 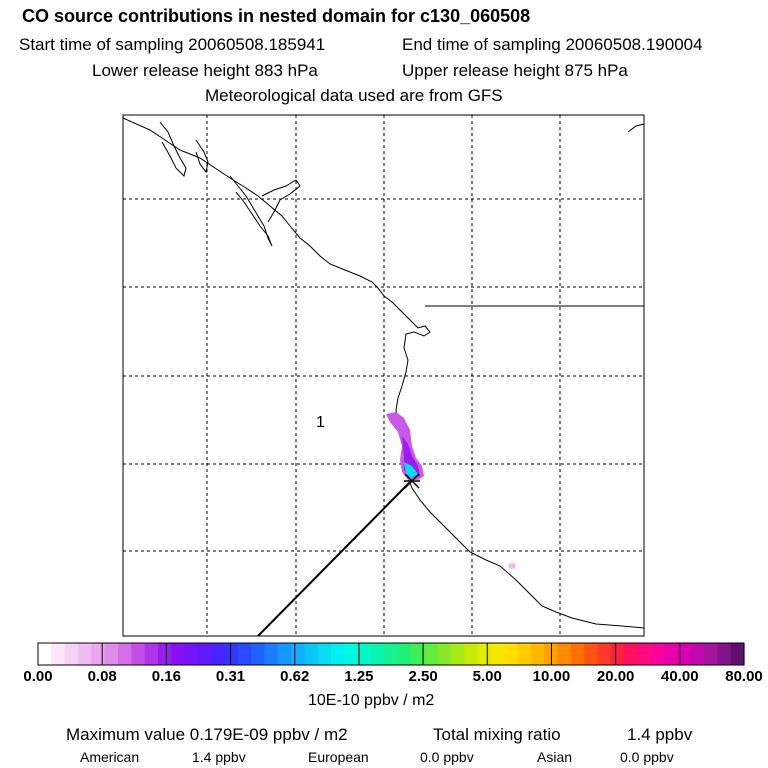 What do you see at coordinates (636, 128) in the screenshot?
I see `coast-ne` at bounding box center [636, 128].